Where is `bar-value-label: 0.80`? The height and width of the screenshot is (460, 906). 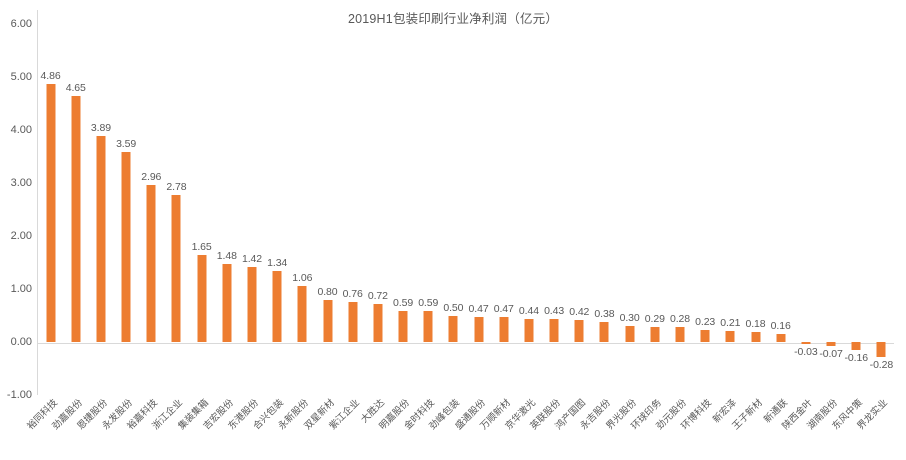 bar-value-label: 0.80 is located at coordinates (327, 291).